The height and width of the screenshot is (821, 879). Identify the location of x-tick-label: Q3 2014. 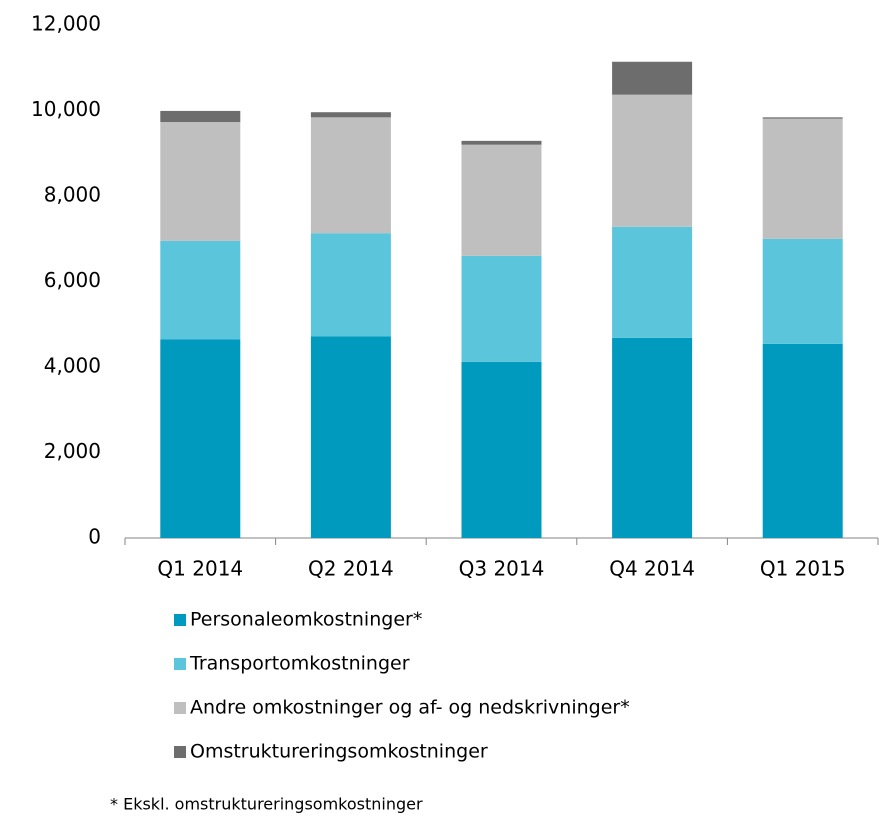
(502, 569).